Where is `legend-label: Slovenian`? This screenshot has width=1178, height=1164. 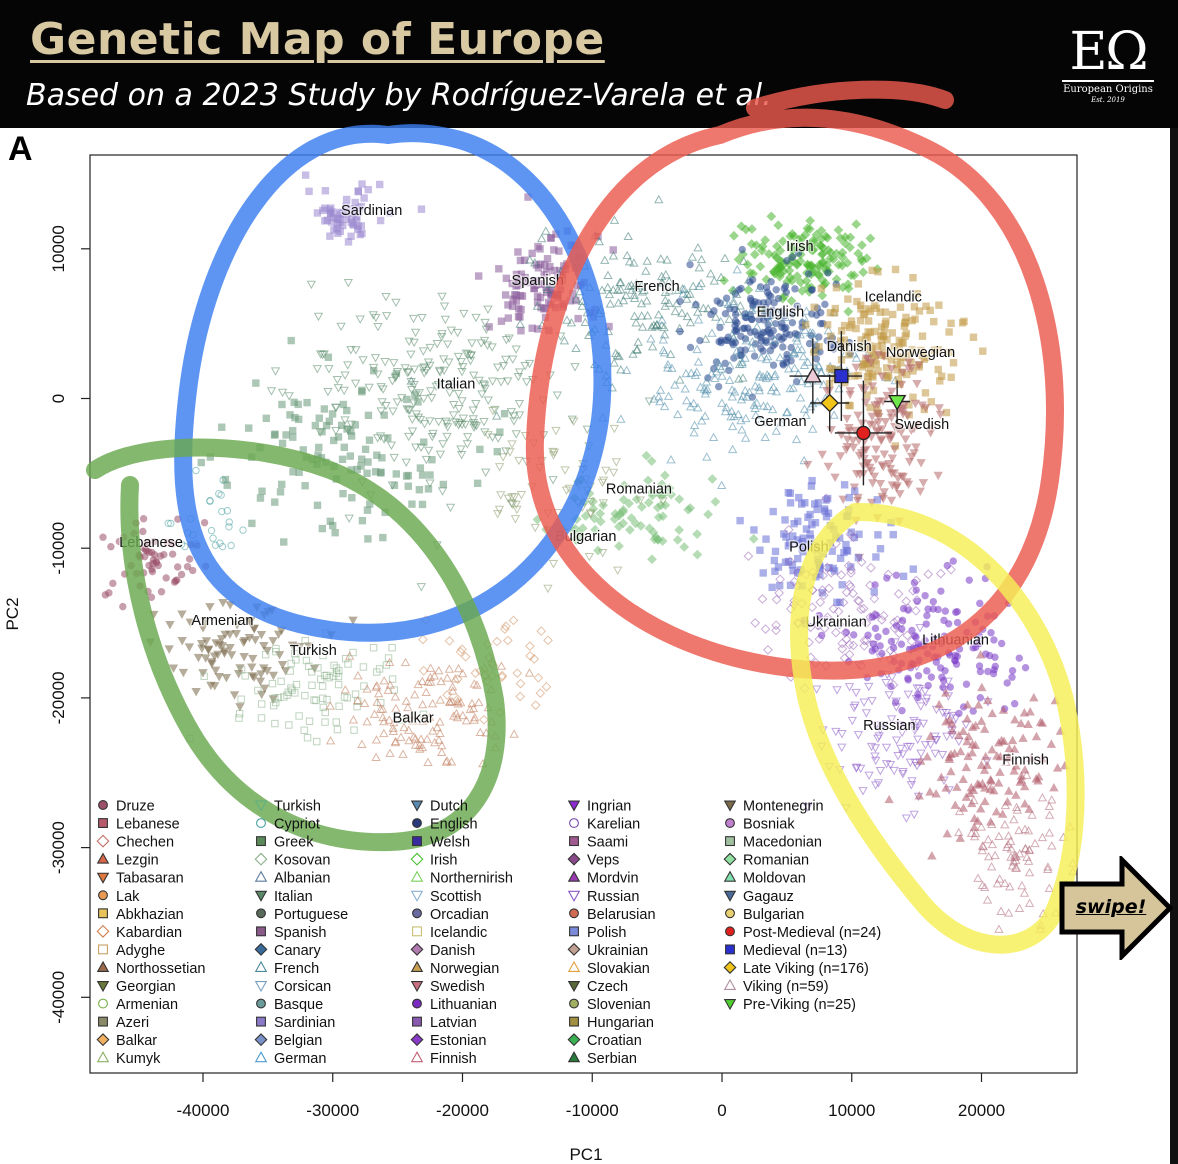
legend-label: Slovenian is located at coordinates (619, 1005).